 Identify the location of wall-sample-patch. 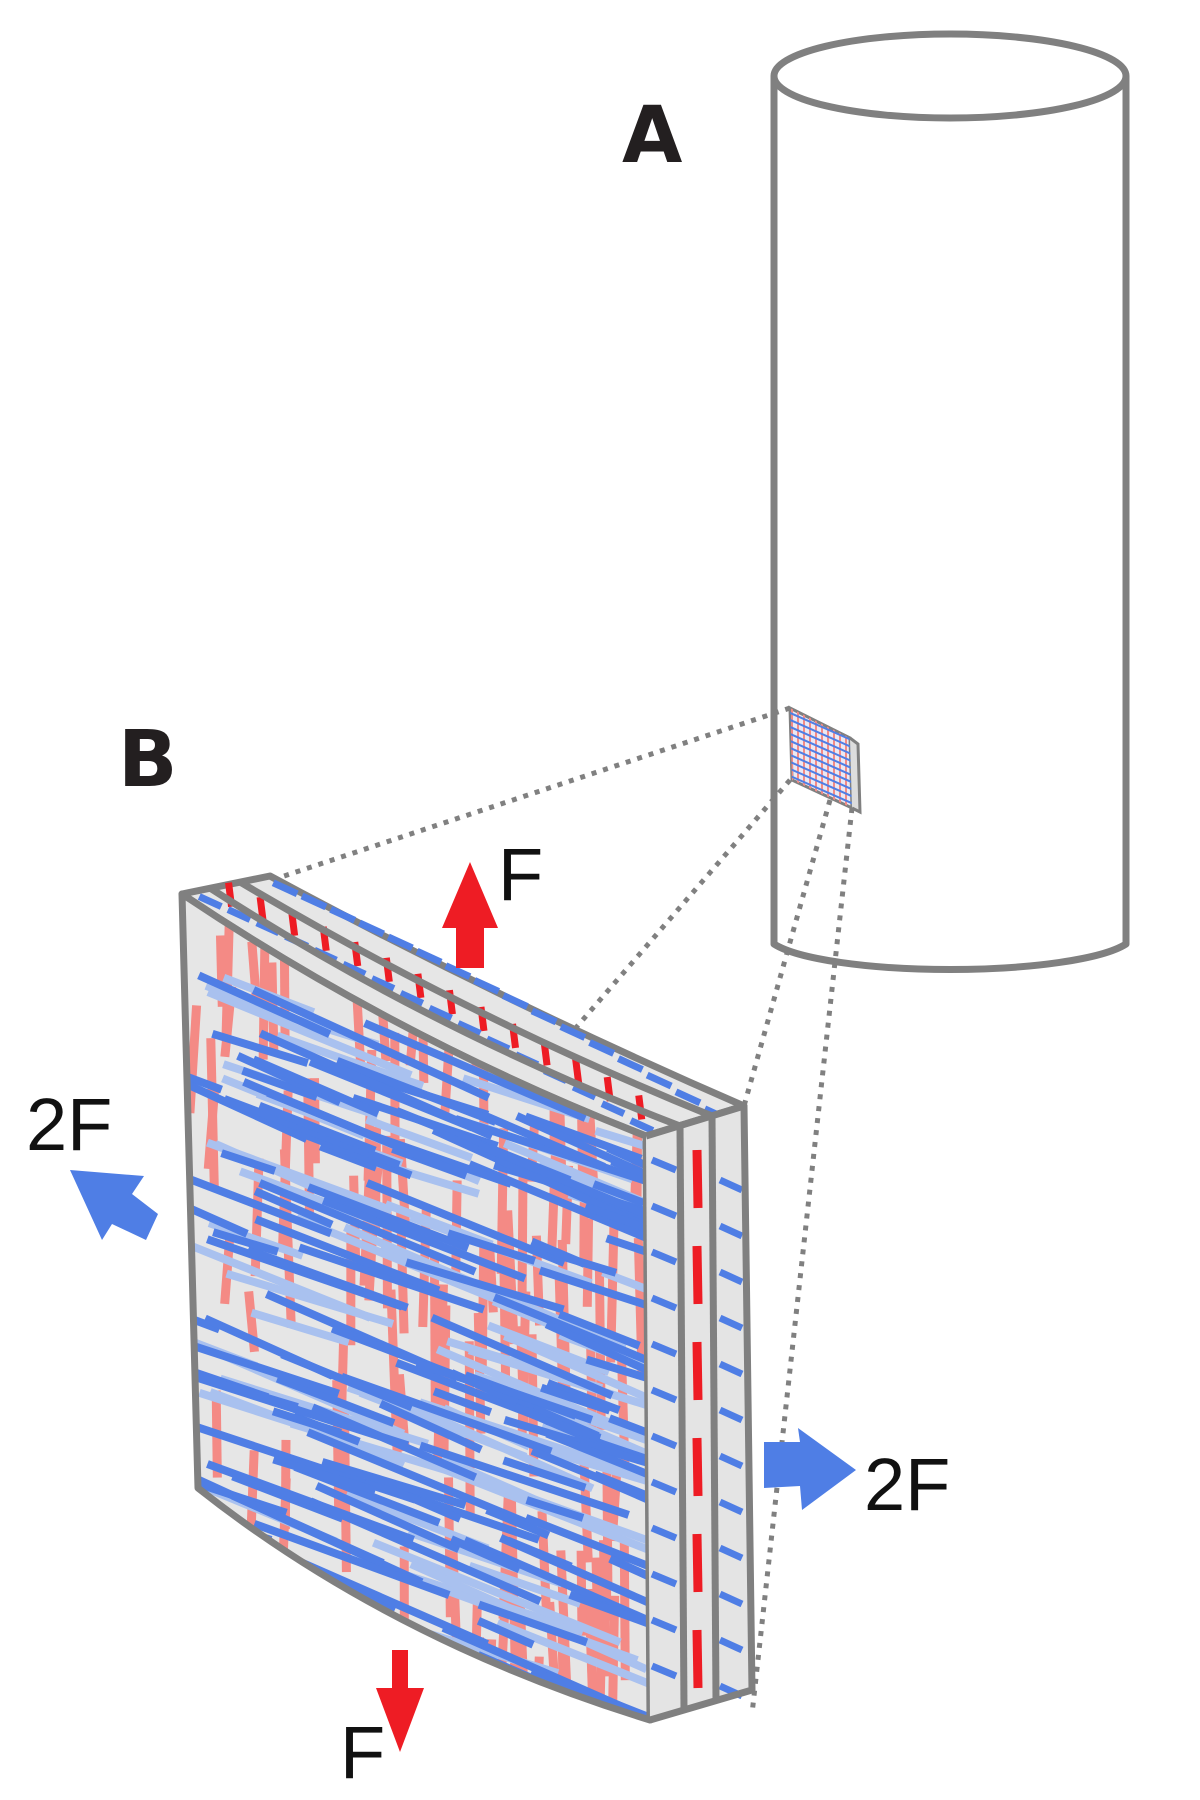
(825, 760).